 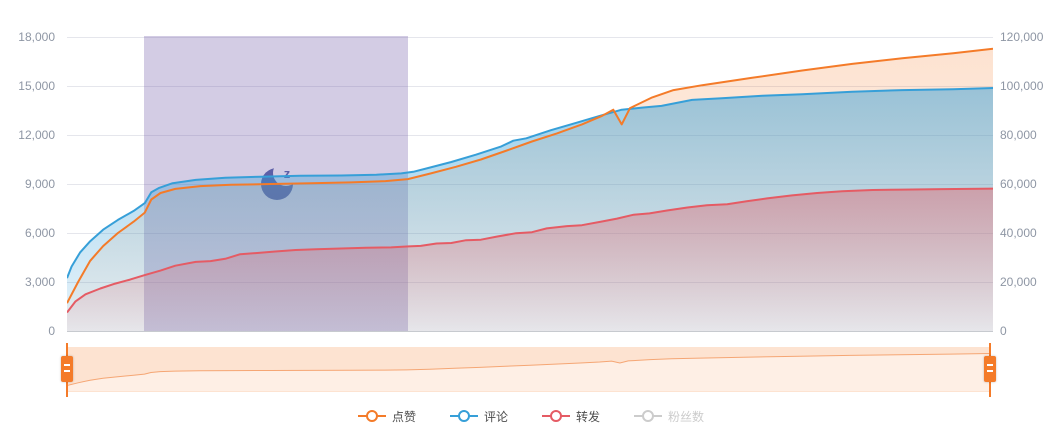 What do you see at coordinates (1003, 331) in the screenshot?
I see `y-axis-right-tick-label: 0` at bounding box center [1003, 331].